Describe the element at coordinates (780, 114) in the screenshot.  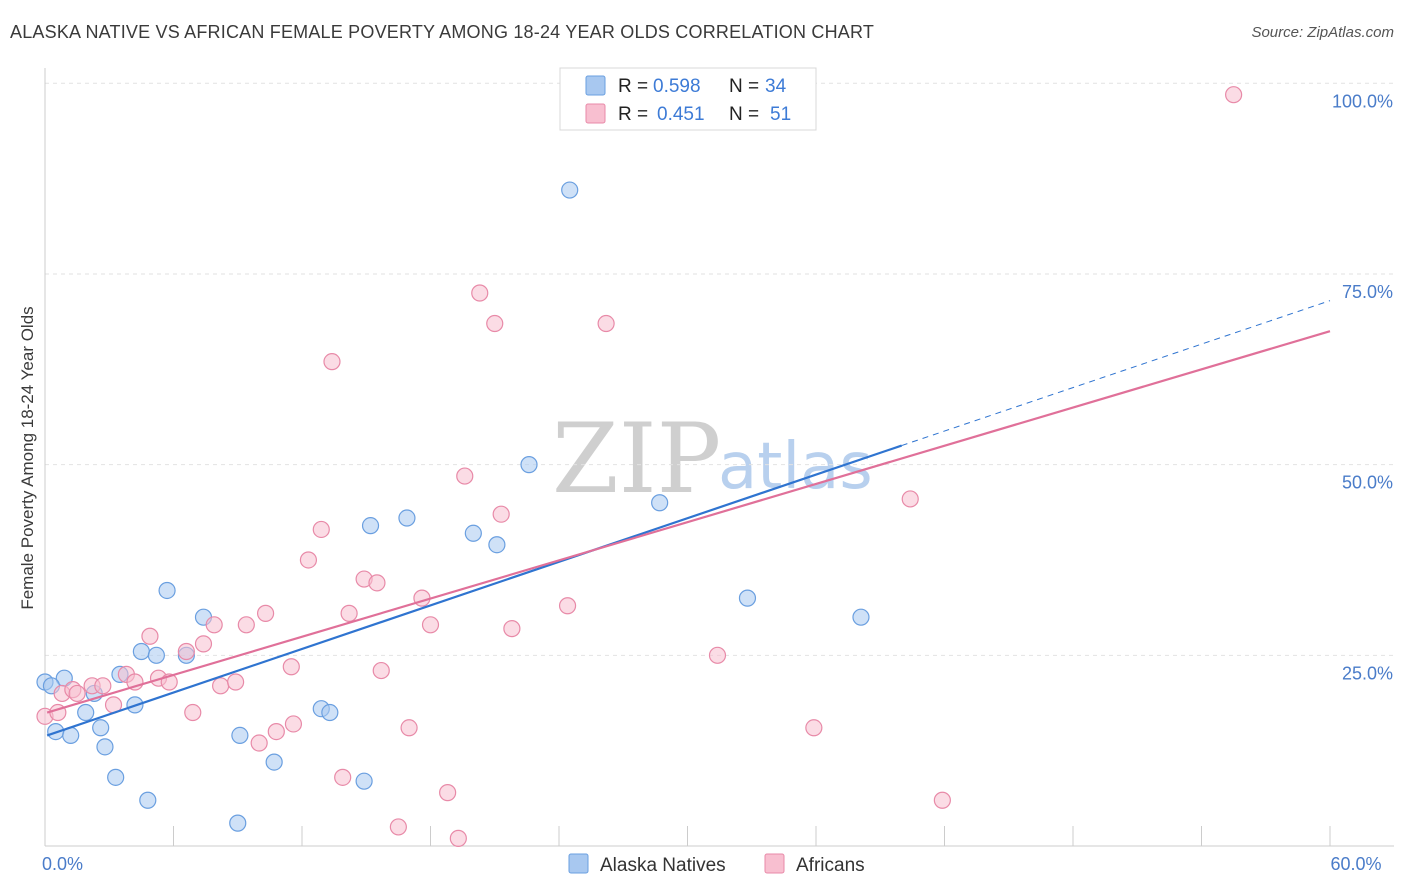
I see `legend-n-value-africans: 51` at that location.